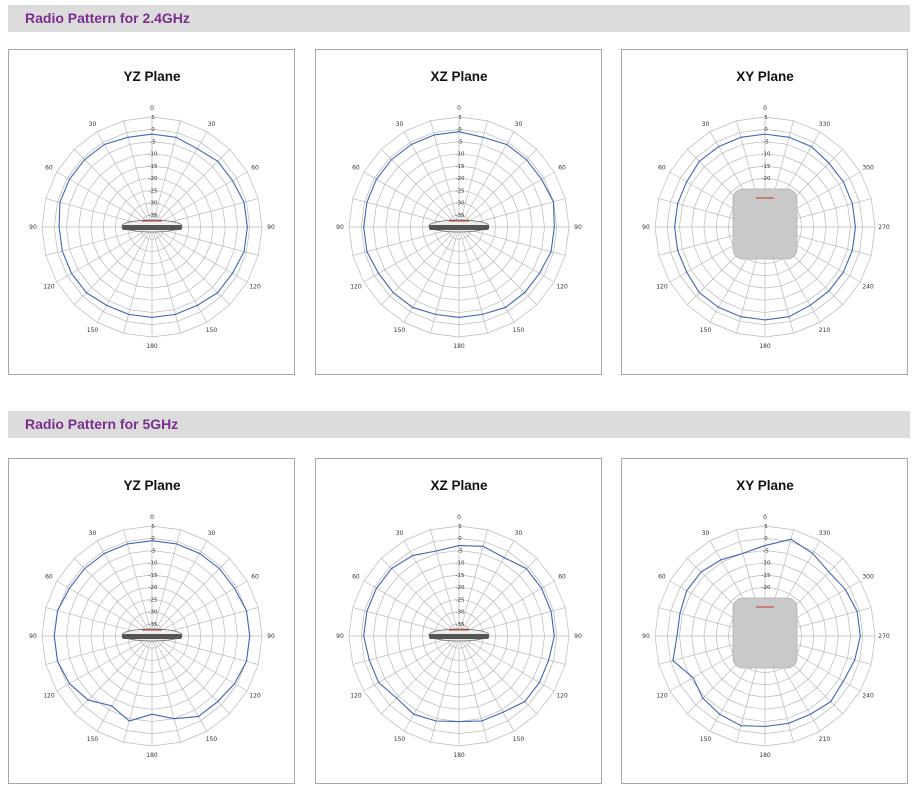 Image resolution: width=918 pixels, height=789 pixels. I want to click on radial-tick-label: 5, so click(460, 118).